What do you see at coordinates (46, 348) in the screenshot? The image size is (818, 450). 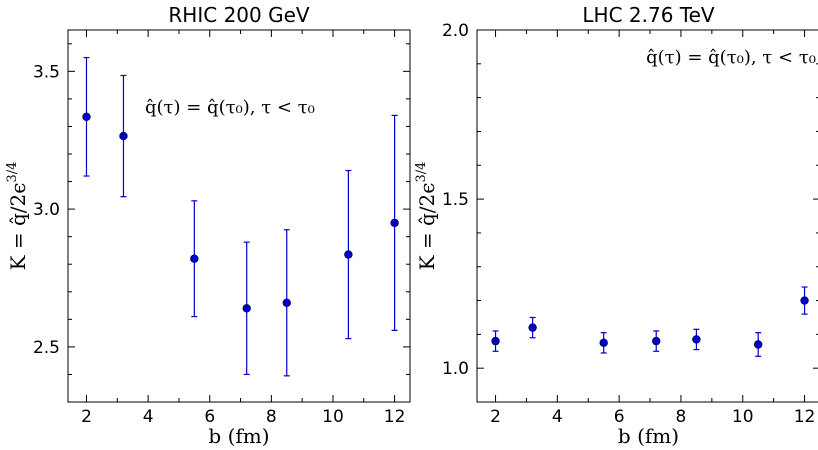 I see `y-tick-label: 2.5` at bounding box center [46, 348].